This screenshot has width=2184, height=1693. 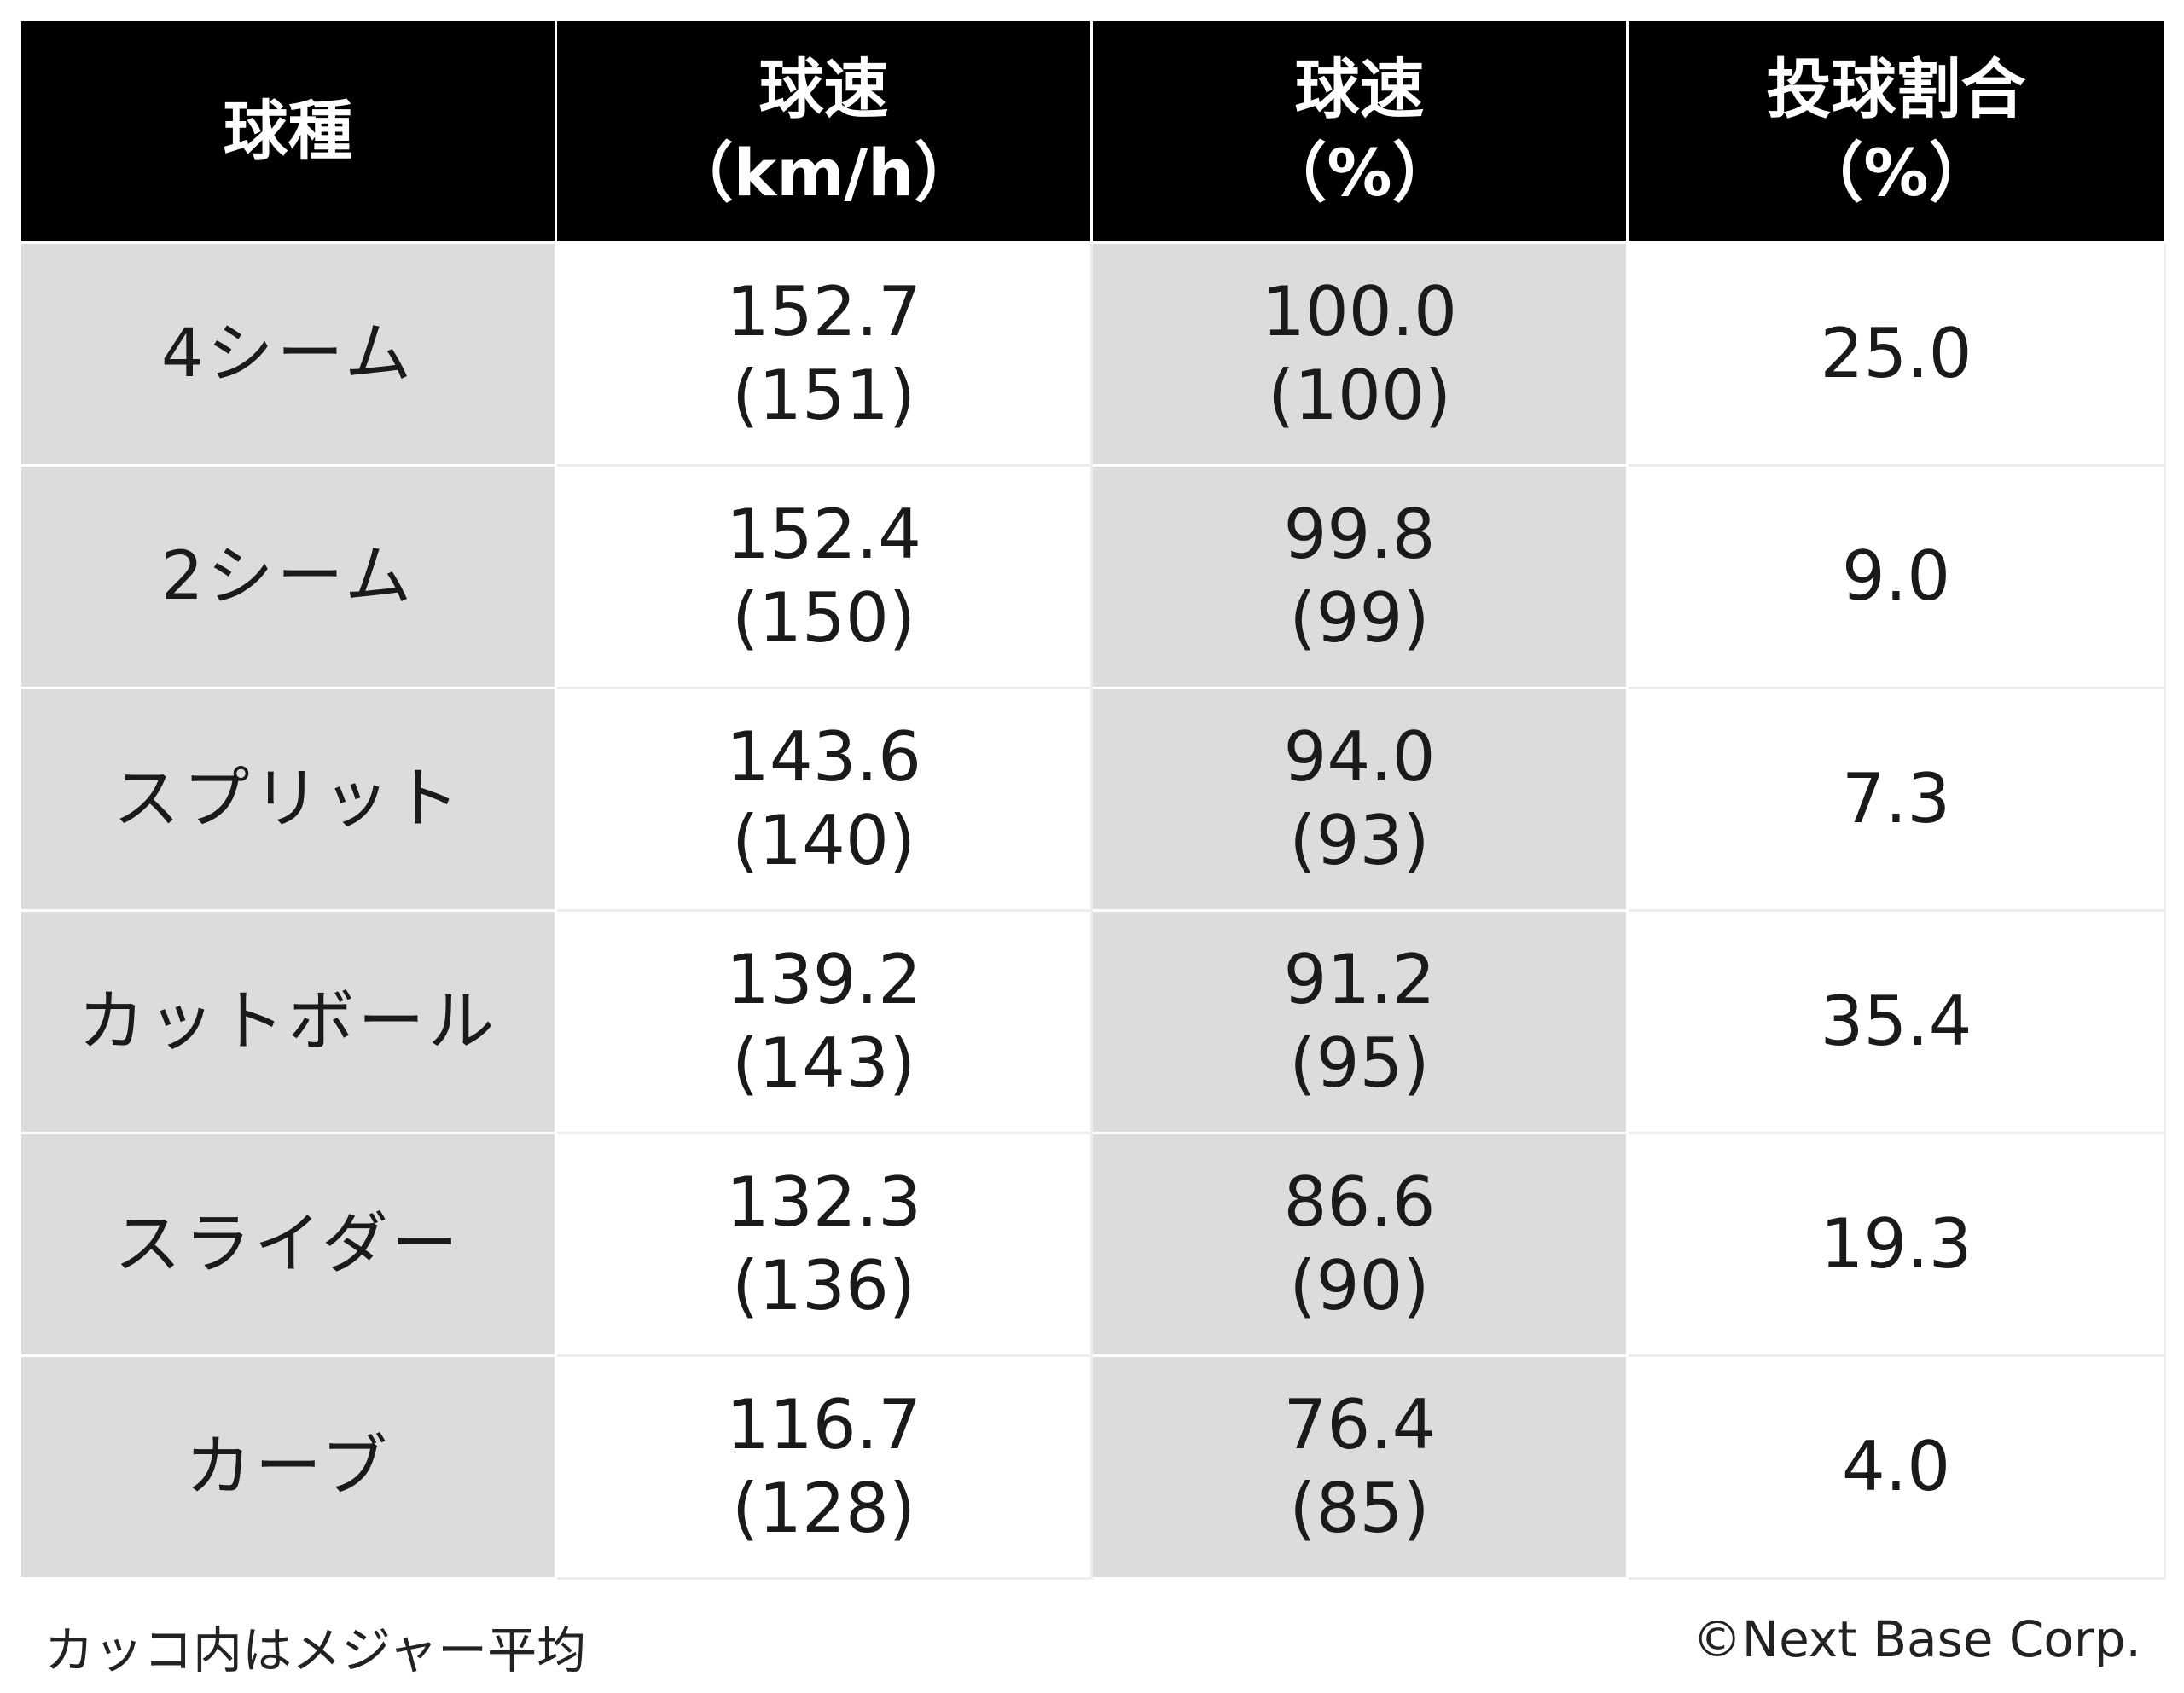 What do you see at coordinates (1917, 1639) in the screenshot?
I see `copyright: ©Next Base Corp.` at bounding box center [1917, 1639].